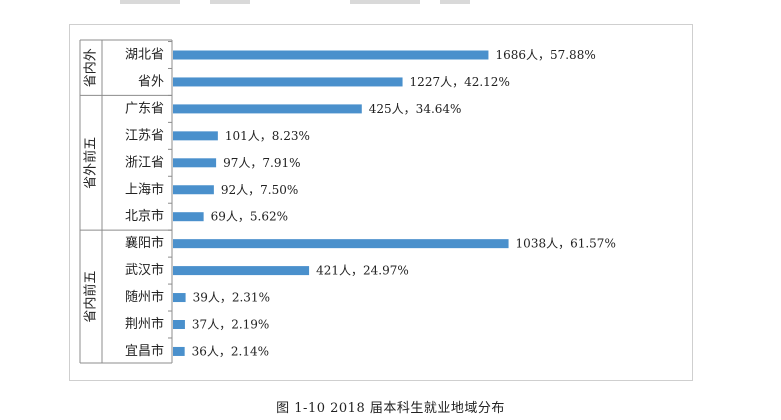 Image resolution: width=781 pixels, height=420 pixels. What do you see at coordinates (144, 216) in the screenshot?
I see `category-label: 北京市` at bounding box center [144, 216].